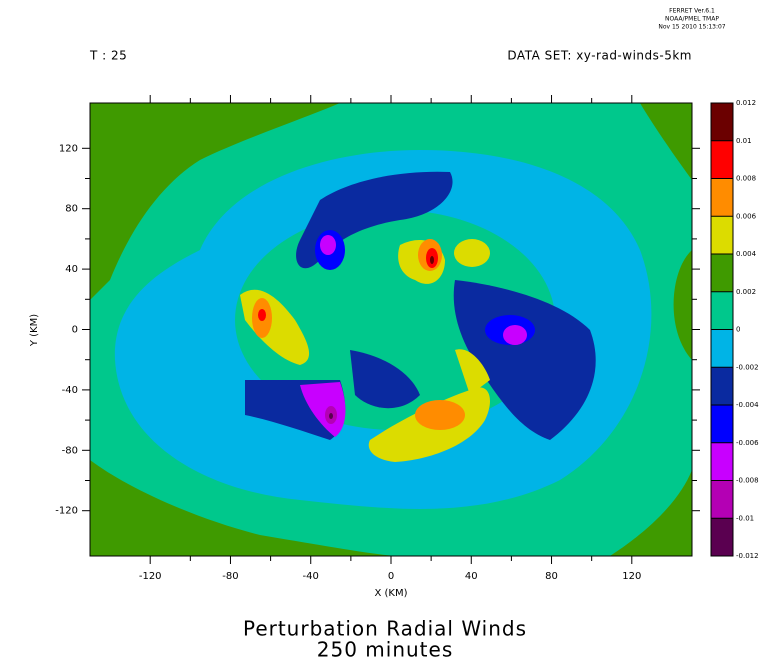  I want to click on y-axis-label: Y (KM), so click(34, 330).